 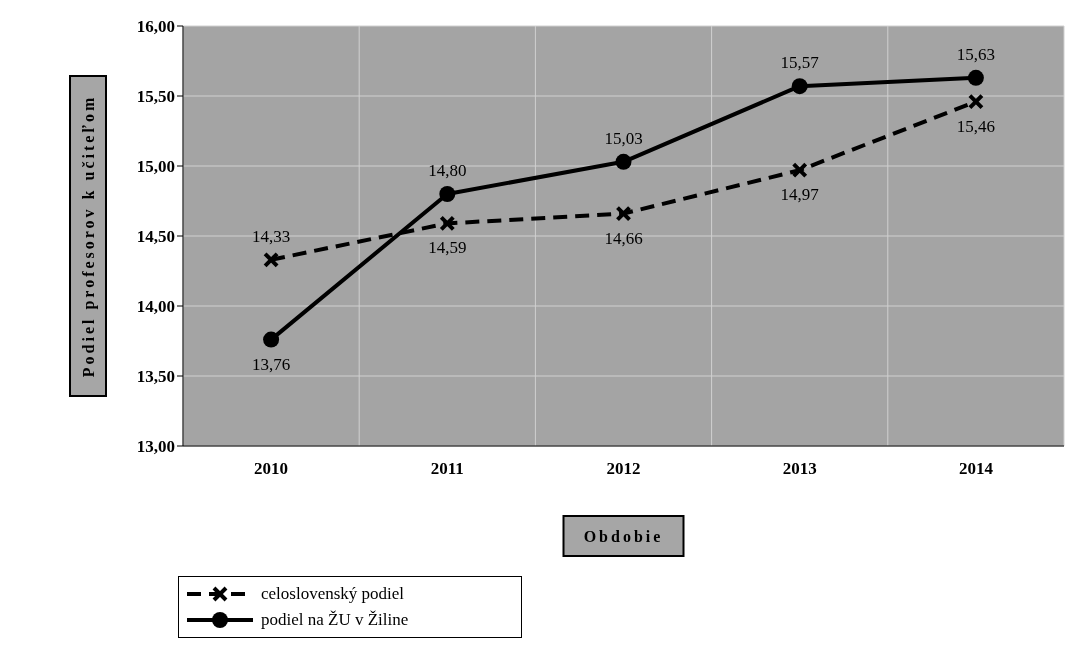 What do you see at coordinates (333, 594) in the screenshot?
I see `legend-label: celoslovenský podiel` at bounding box center [333, 594].